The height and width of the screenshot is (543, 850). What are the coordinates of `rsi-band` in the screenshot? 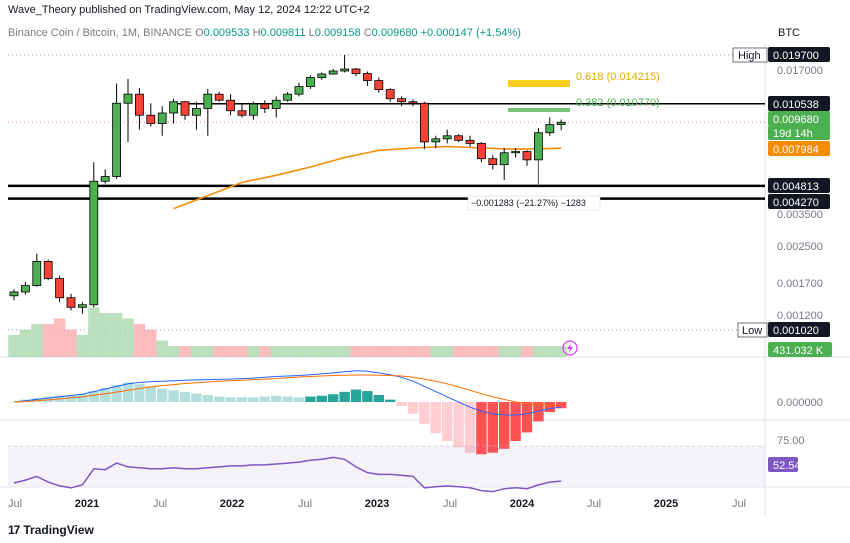 It's located at (386, 466).